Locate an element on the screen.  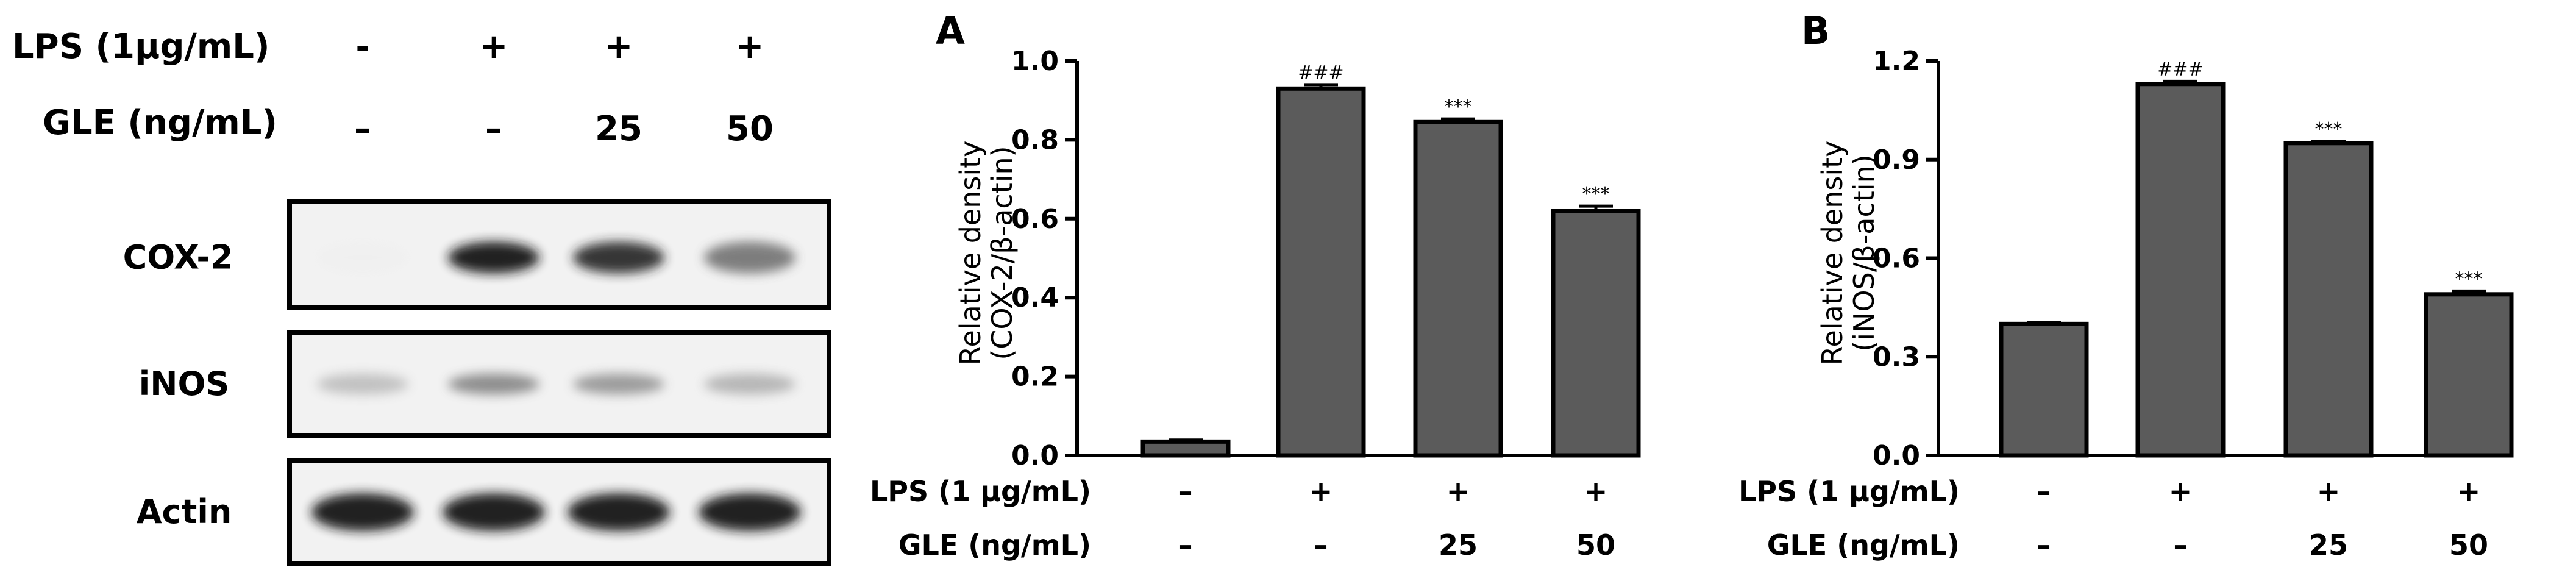
blot-lps-label: LPS (1μg/mL) is located at coordinates (141, 47).